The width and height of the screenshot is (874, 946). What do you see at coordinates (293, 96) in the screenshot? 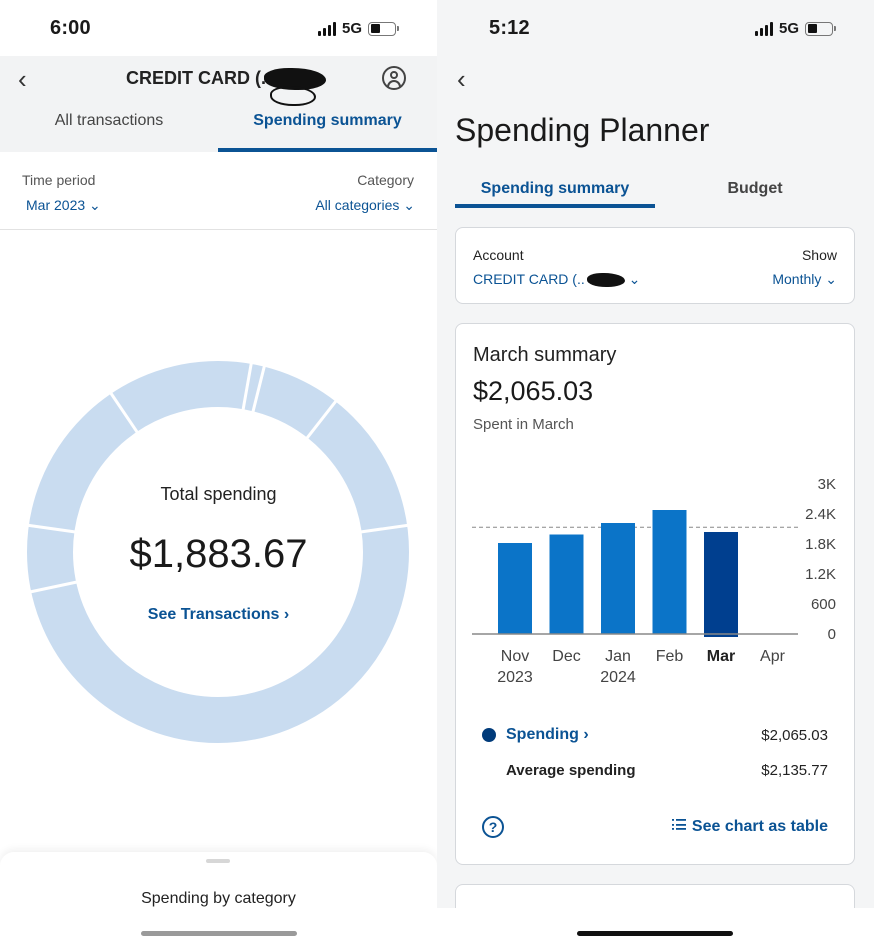
I see `redaction-scribble-loop` at bounding box center [293, 96].